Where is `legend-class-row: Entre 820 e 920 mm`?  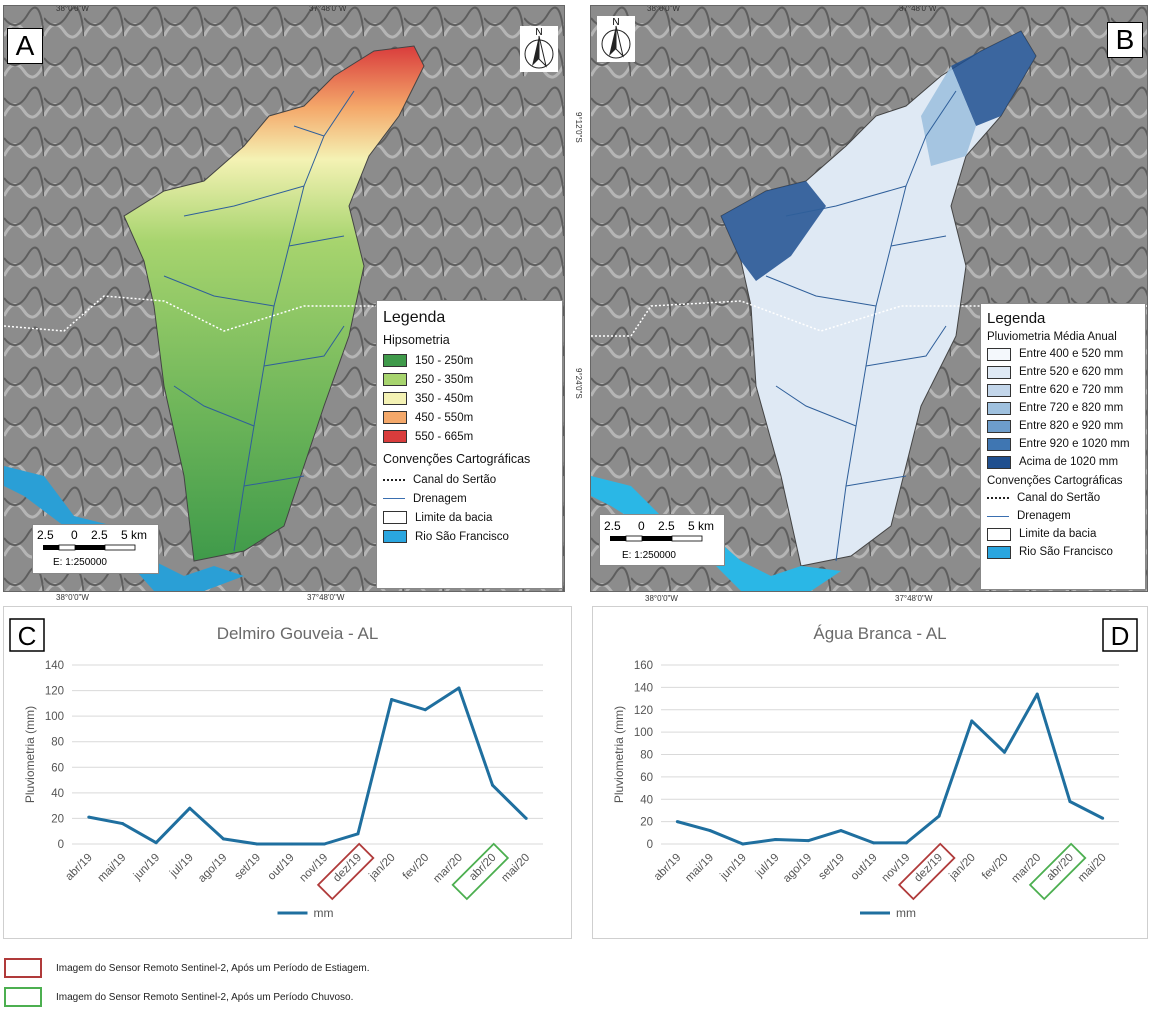
legend-class-row: Entre 820 e 920 mm is located at coordinates (1066, 426).